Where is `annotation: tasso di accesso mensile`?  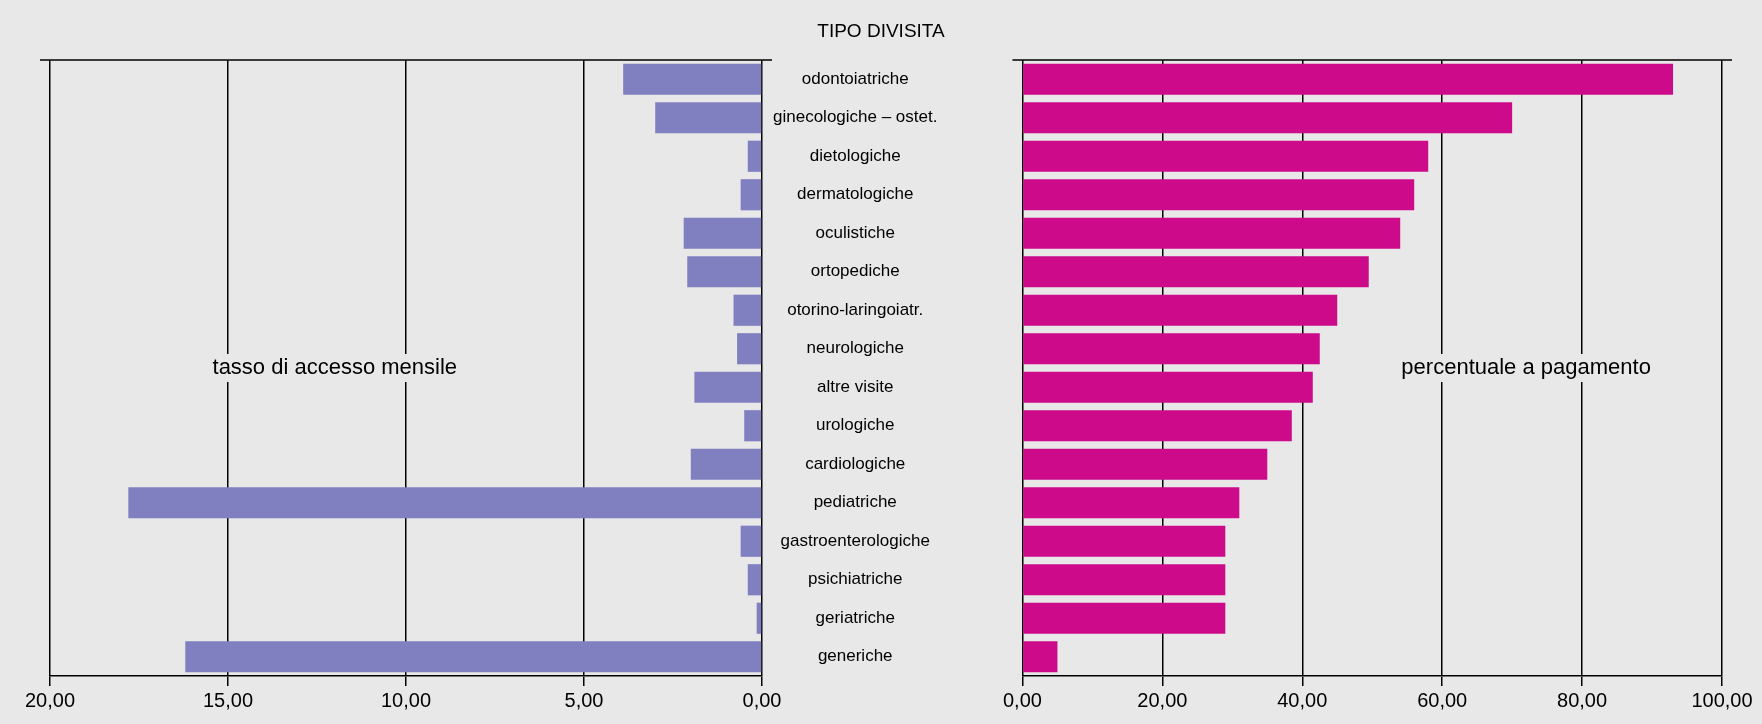
annotation: tasso di accesso mensile is located at coordinates (335, 367).